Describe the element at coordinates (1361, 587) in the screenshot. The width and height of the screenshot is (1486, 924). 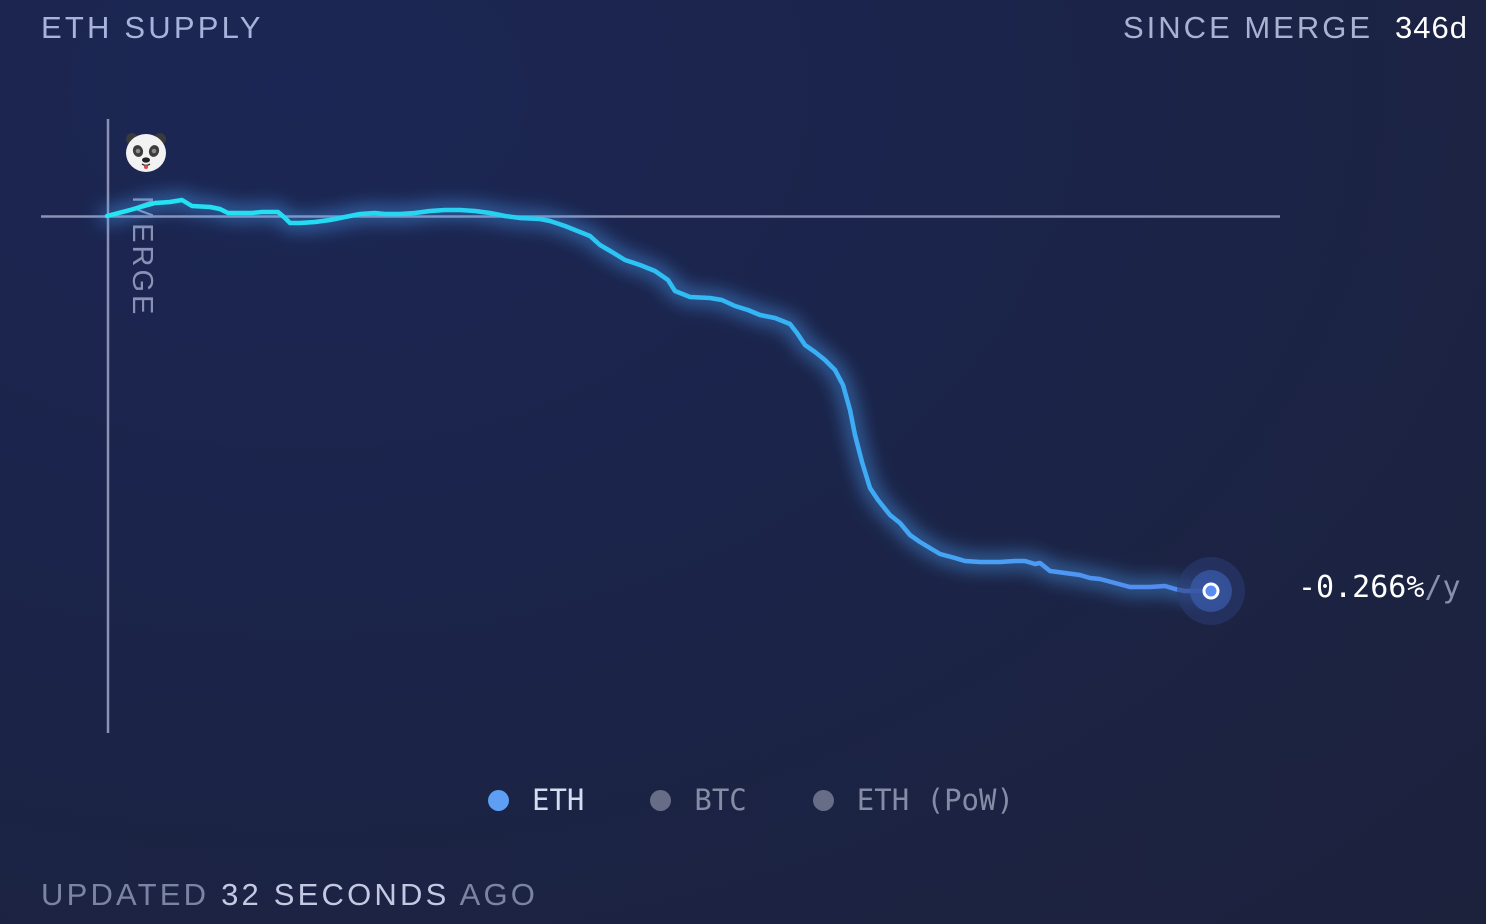
I see `current-rate-value: -0.266%` at that location.